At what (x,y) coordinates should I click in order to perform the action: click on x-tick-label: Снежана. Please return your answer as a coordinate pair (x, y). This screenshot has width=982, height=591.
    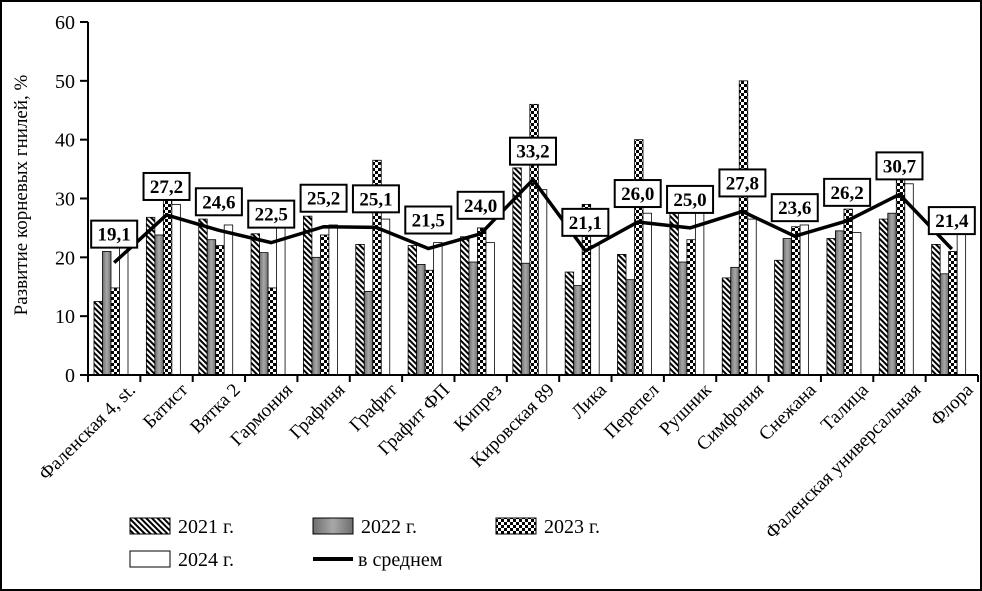
    Looking at the image, I should click on (788, 412).